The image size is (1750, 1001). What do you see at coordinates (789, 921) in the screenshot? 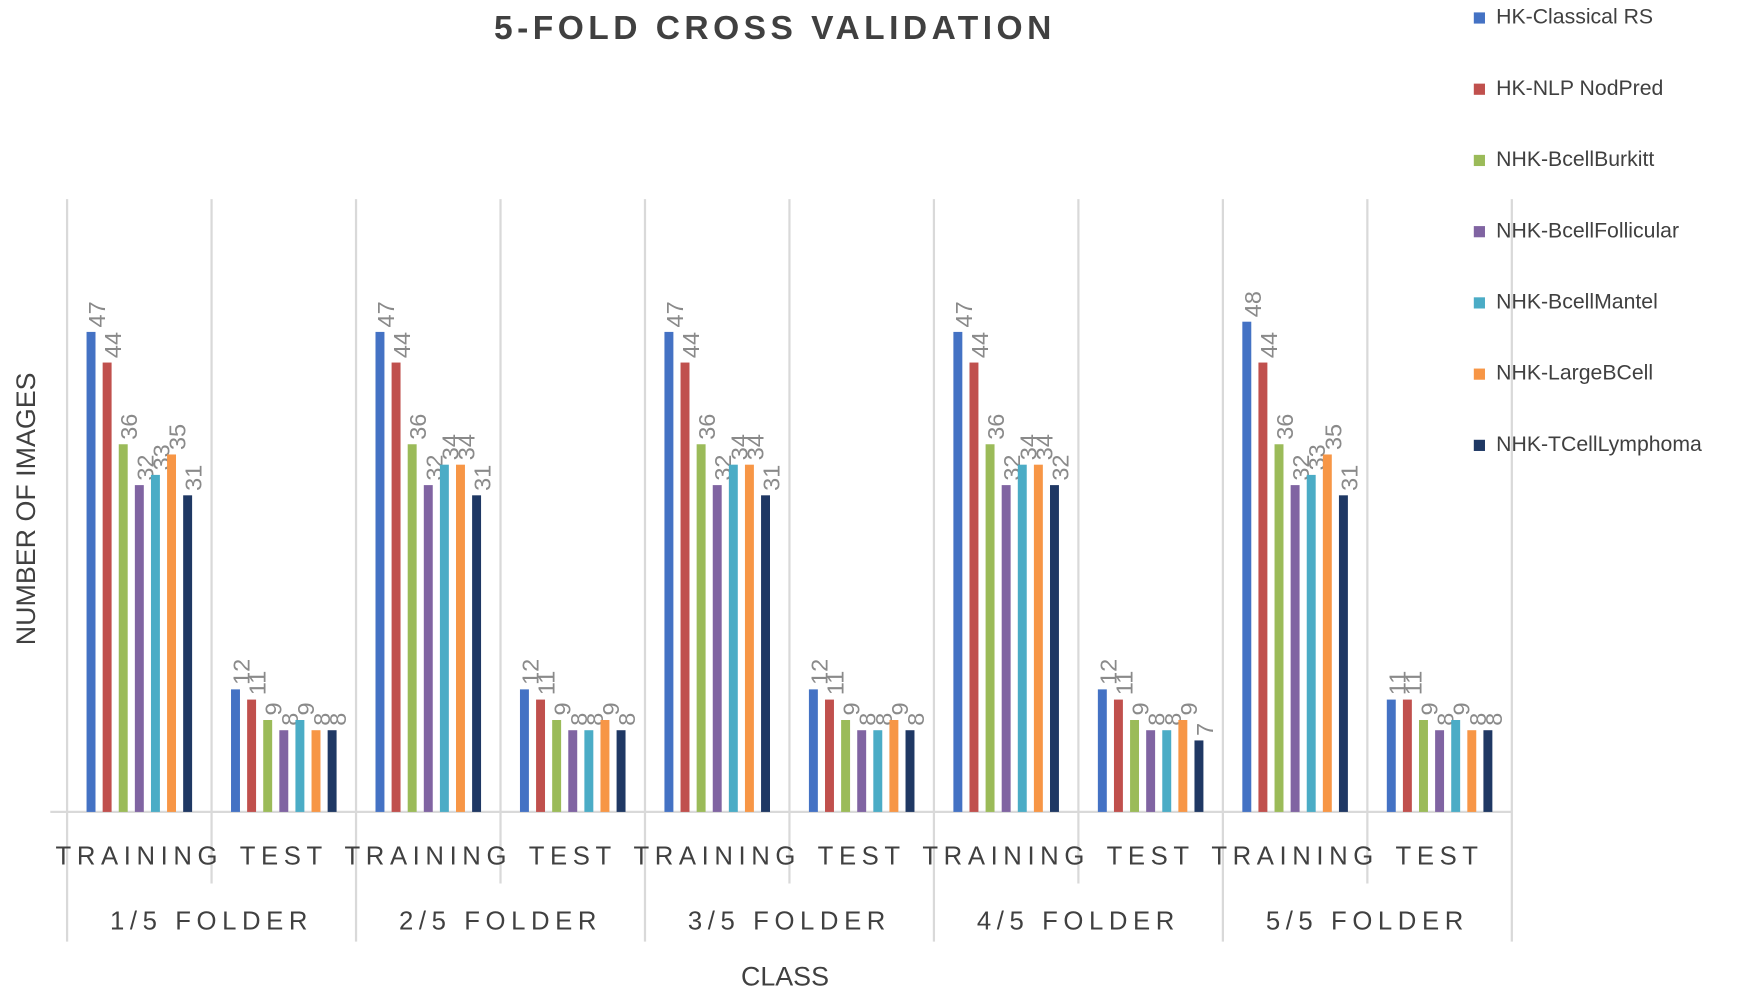
I see `group-label: 3/5 FOLDER` at bounding box center [789, 921].